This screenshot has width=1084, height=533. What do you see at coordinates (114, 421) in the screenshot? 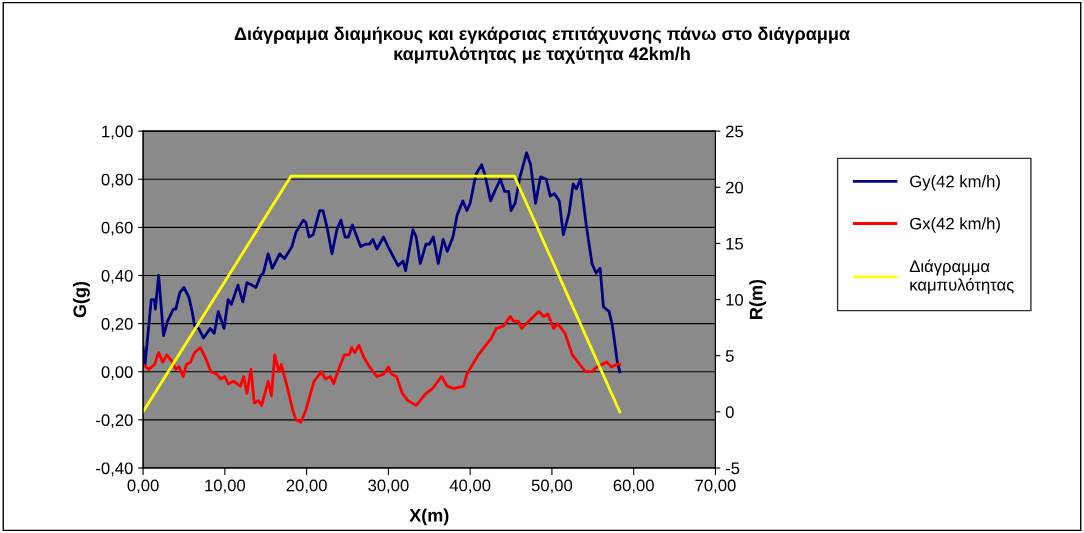
I see `y-tick-label: -0,20` at bounding box center [114, 421].